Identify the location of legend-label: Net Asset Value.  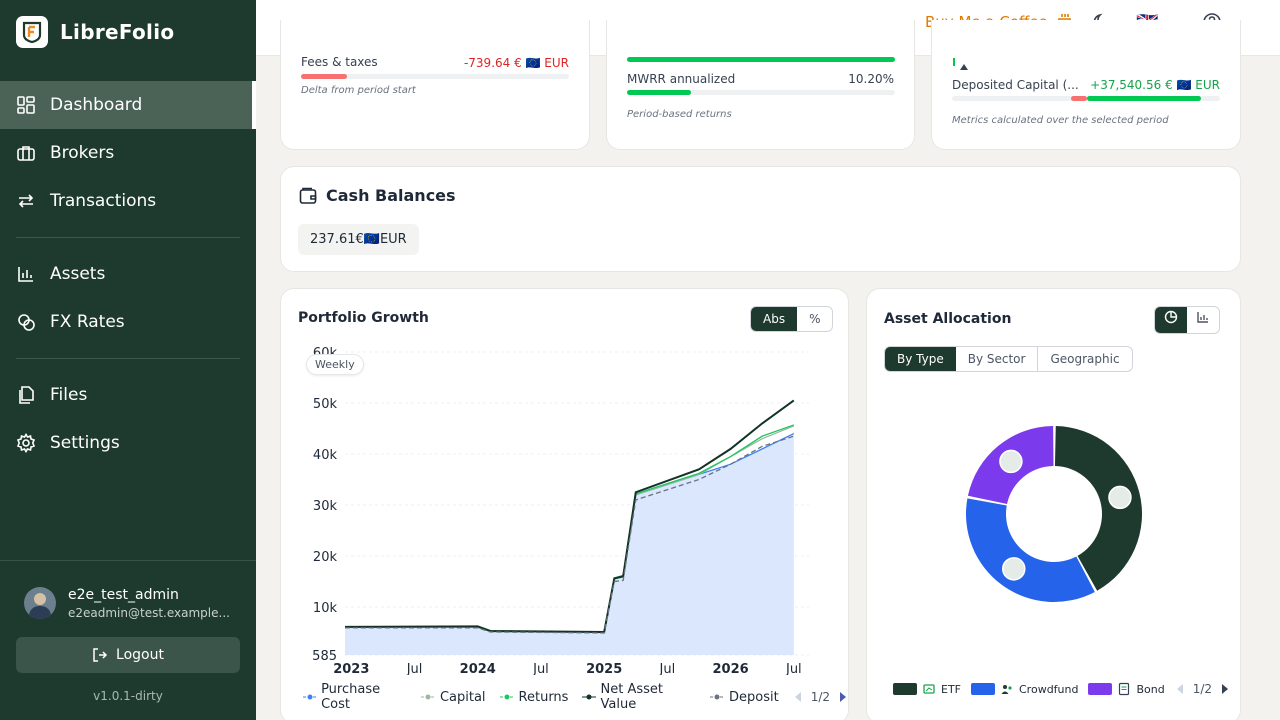
(632, 697).